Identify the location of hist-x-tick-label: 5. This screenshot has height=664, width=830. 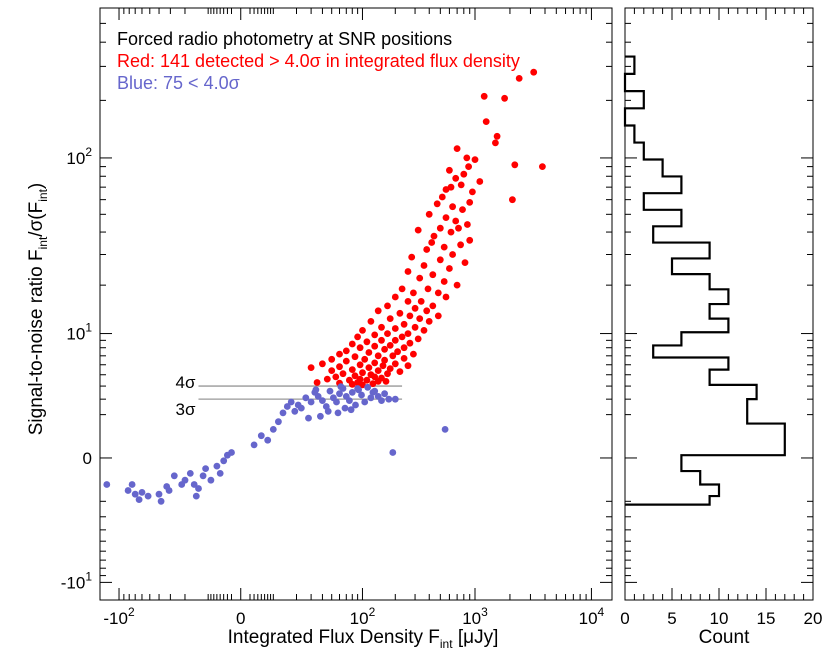
(671, 618).